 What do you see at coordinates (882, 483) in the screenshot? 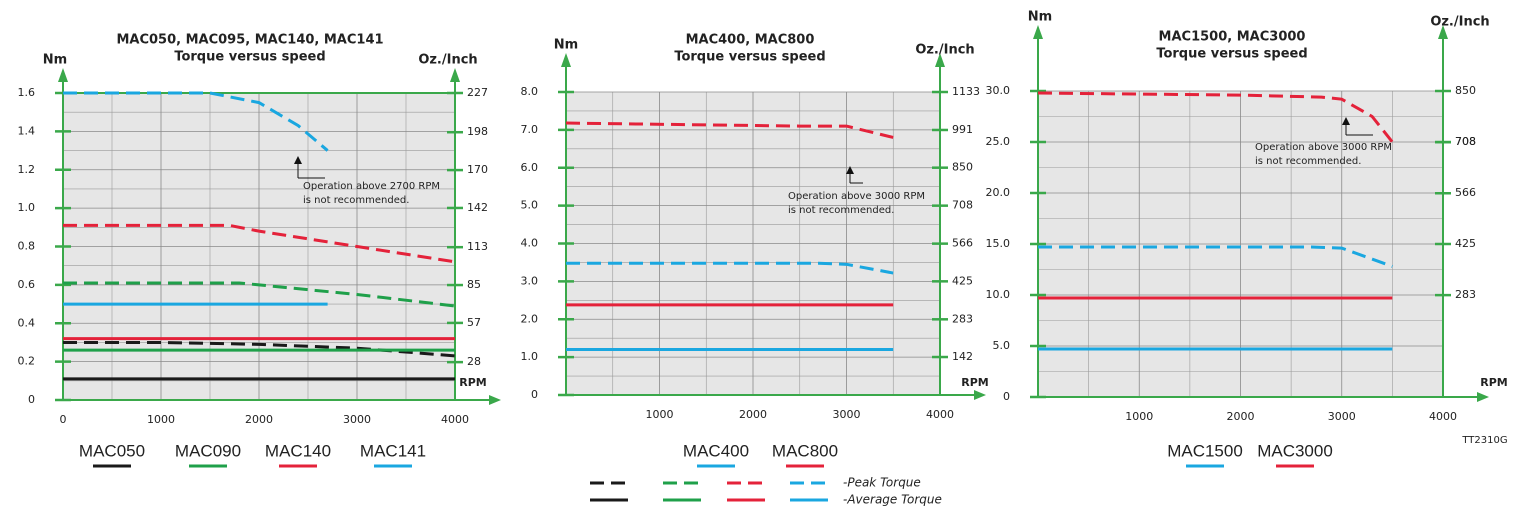
I see `peak-legend-label: -Peak Torque` at bounding box center [882, 483].